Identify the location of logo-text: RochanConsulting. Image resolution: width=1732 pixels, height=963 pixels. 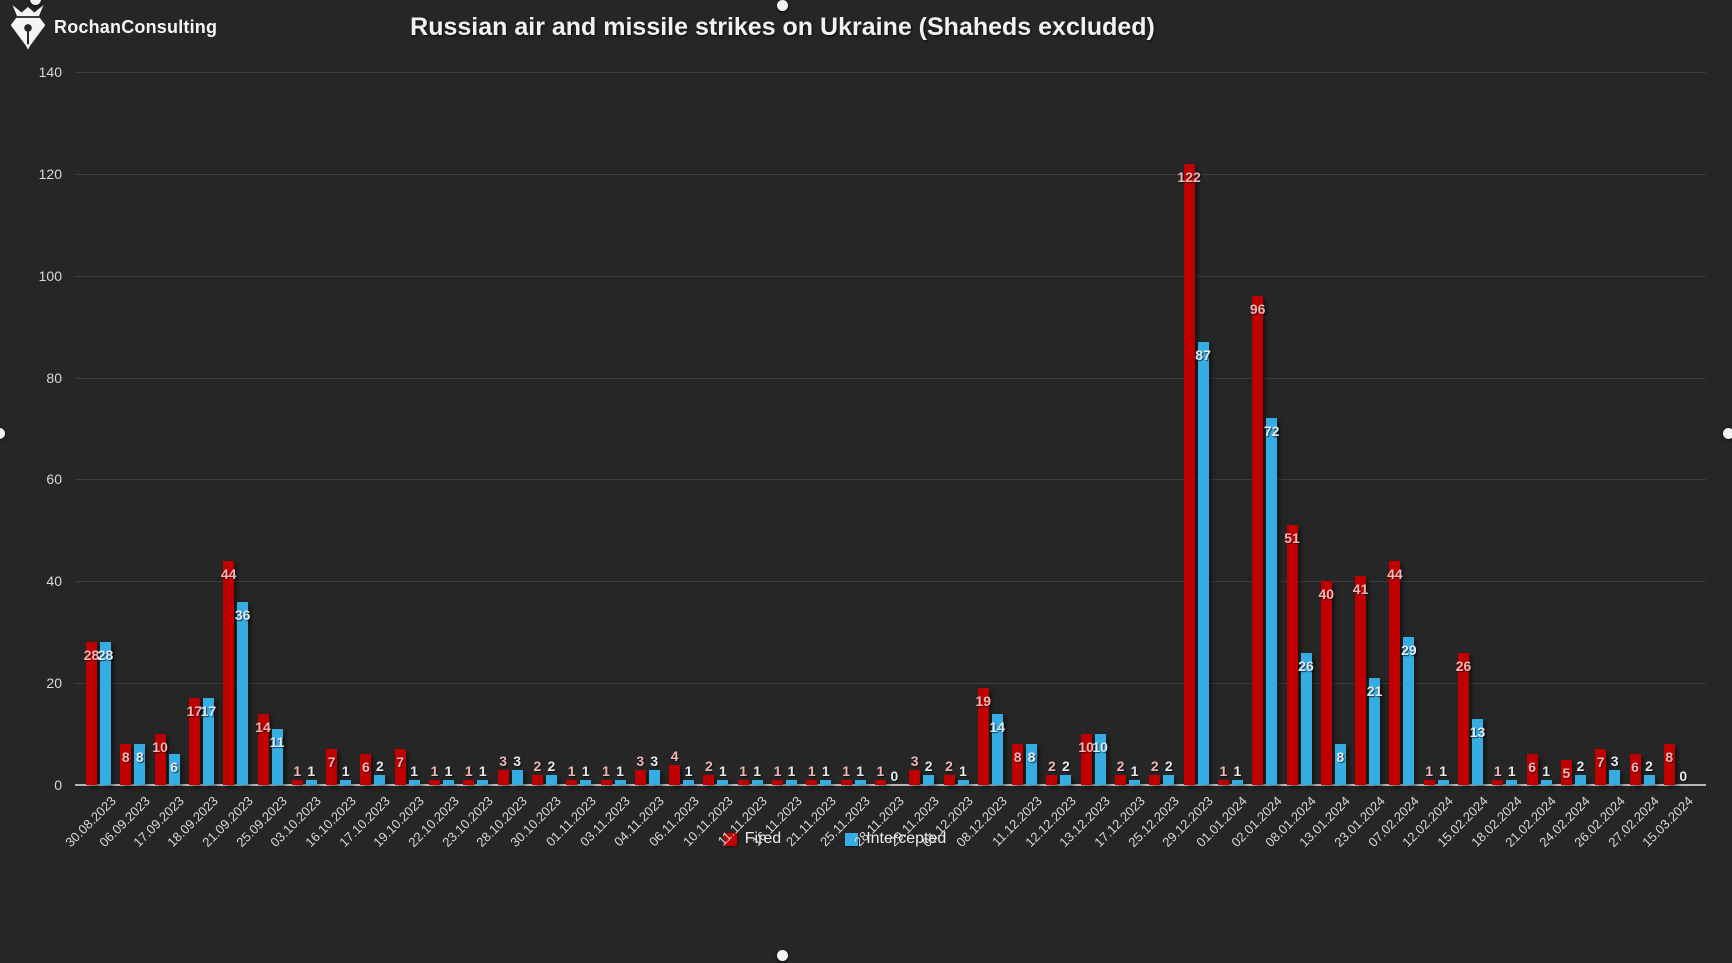
(136, 26).